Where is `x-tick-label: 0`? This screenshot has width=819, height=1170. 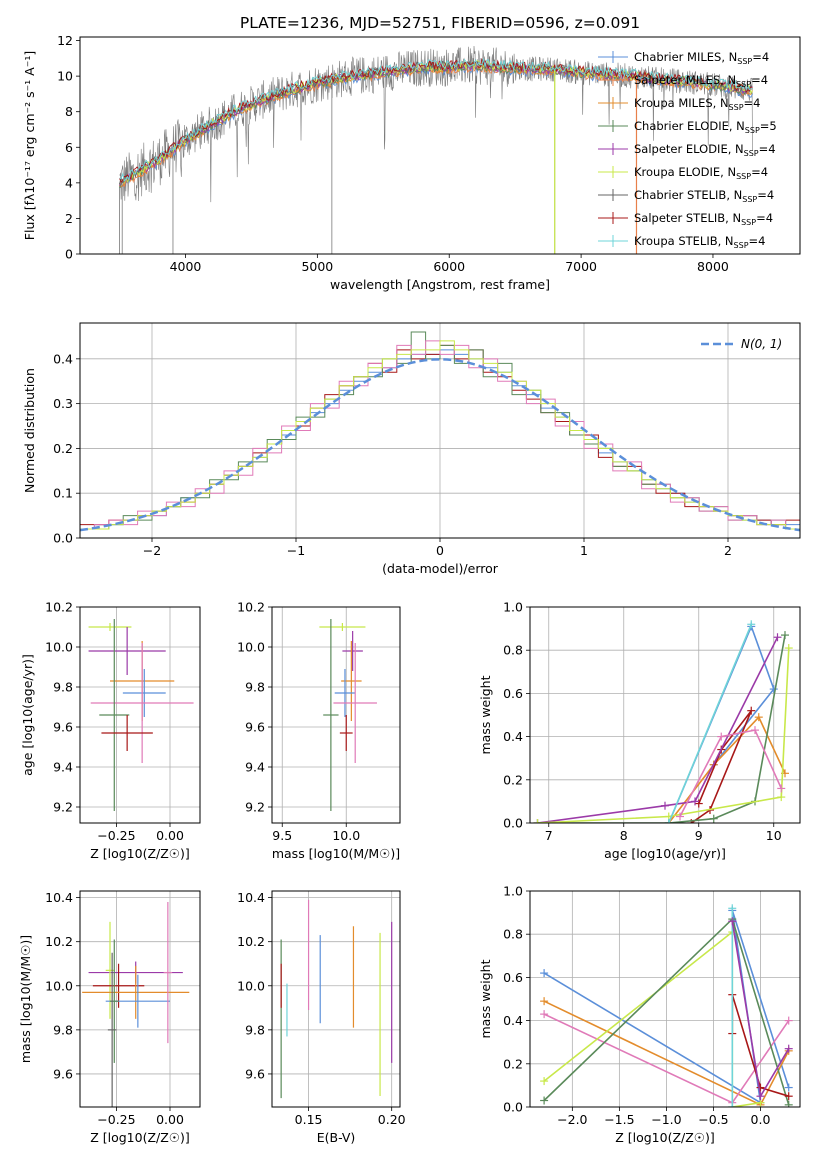 x-tick-label: 0 is located at coordinates (440, 550).